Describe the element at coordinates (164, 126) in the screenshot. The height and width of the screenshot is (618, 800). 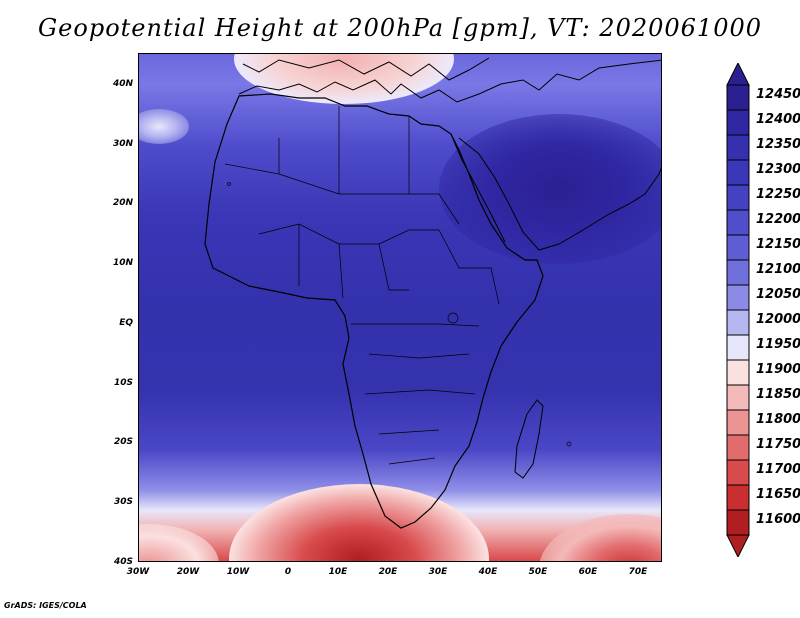
I see `light-patch-atlantic-blob` at that location.